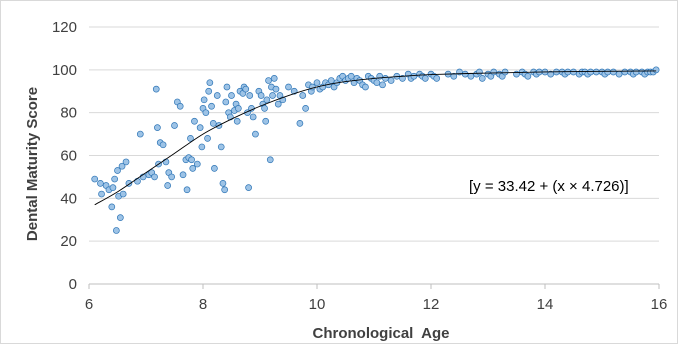 The height and width of the screenshot is (345, 678). Describe the element at coordinates (68, 156) in the screenshot. I see `y-tick-label: 60` at that location.